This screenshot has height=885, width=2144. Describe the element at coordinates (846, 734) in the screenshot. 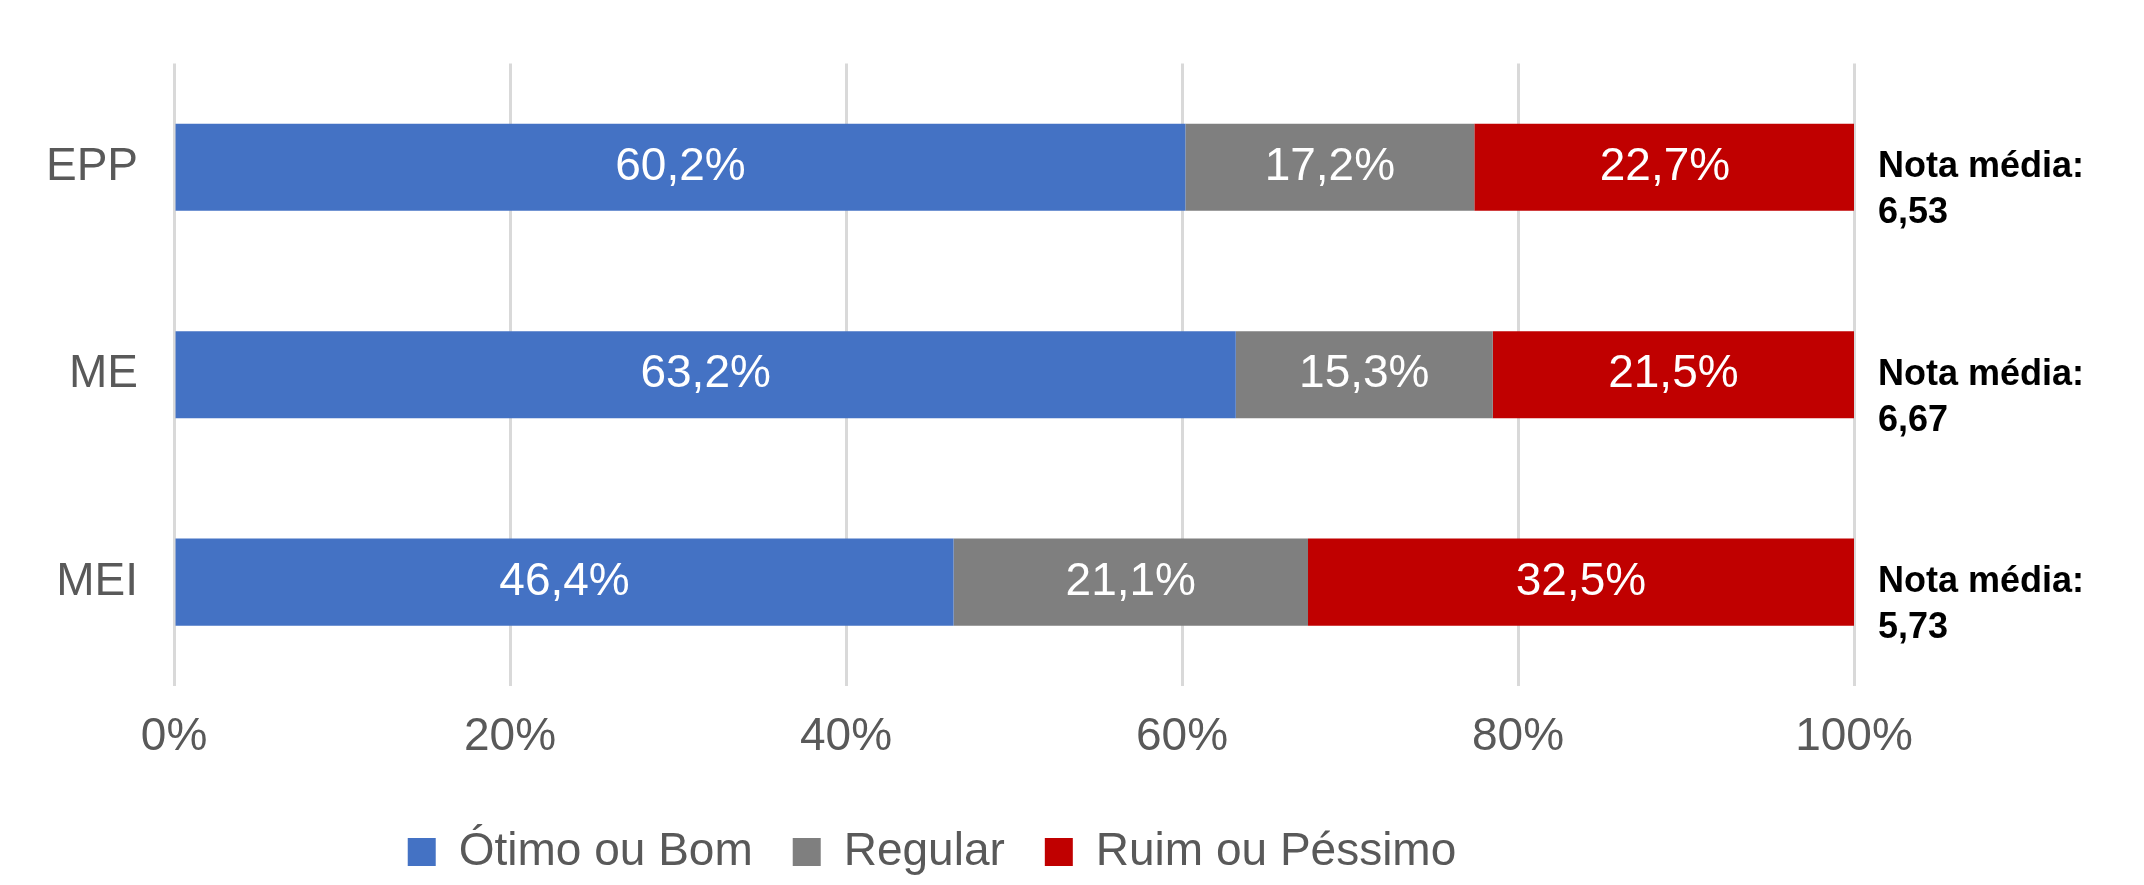

I see `x-tick-label: 40%` at that location.